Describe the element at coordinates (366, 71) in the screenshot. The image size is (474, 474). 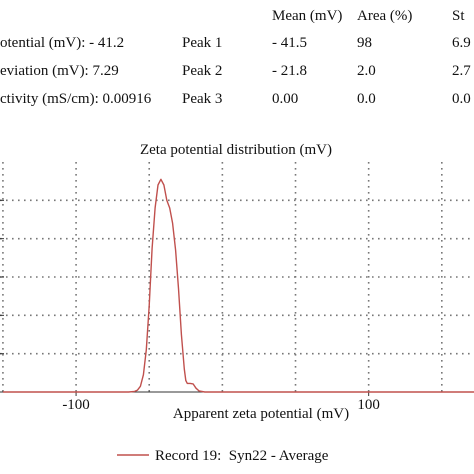
I see `peak-2-area: 2.0` at that location.